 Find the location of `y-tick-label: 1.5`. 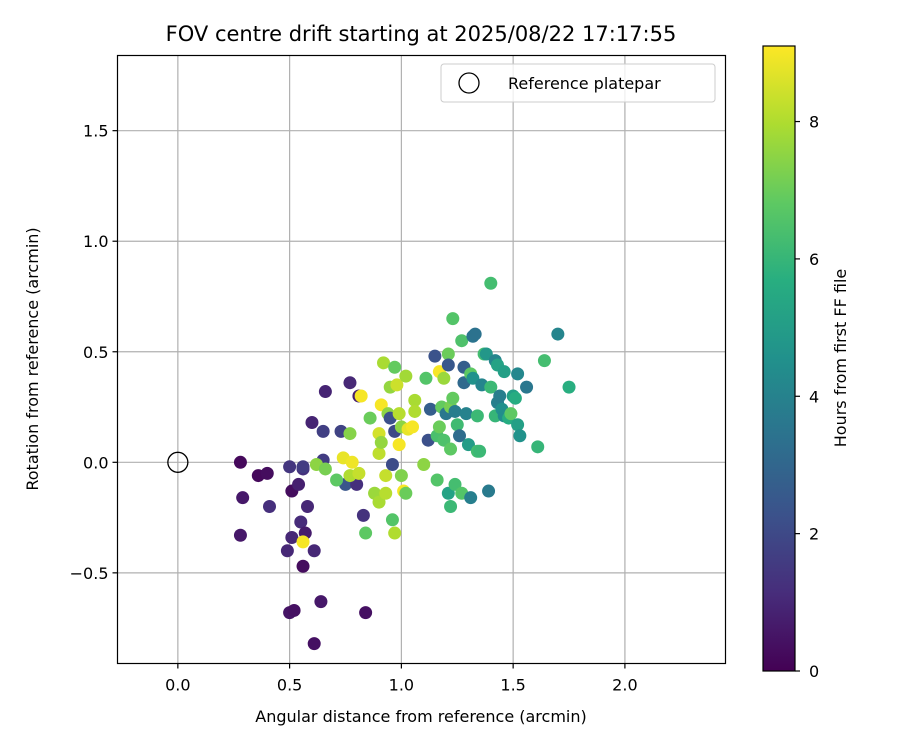

y-tick-label: 1.5 is located at coordinates (95, 131).